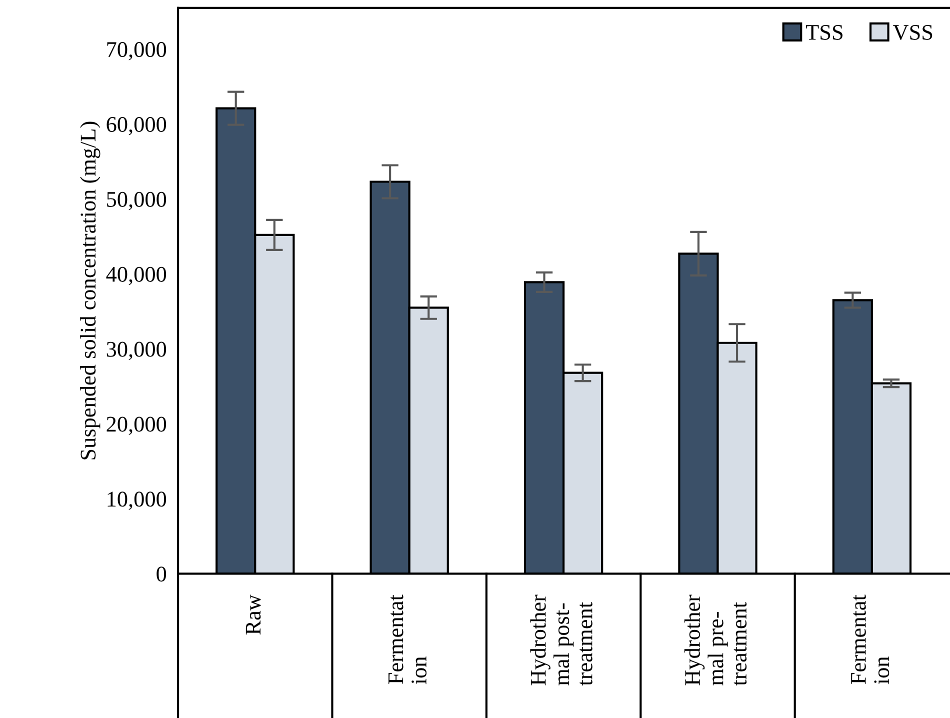 This screenshot has height=718, width=950. I want to click on y-tick-label: 10,000, so click(137, 501).